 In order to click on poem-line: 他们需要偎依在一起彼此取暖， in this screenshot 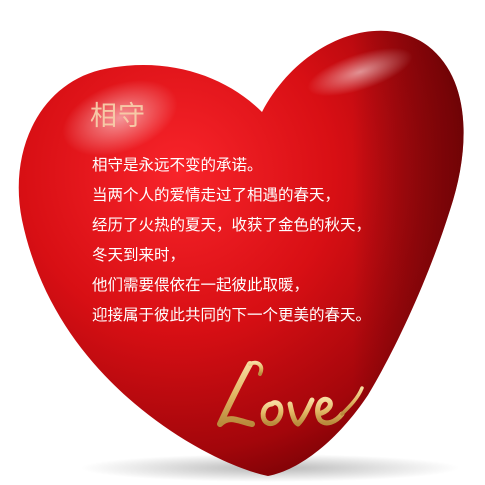, I will do `click(201, 285)`.